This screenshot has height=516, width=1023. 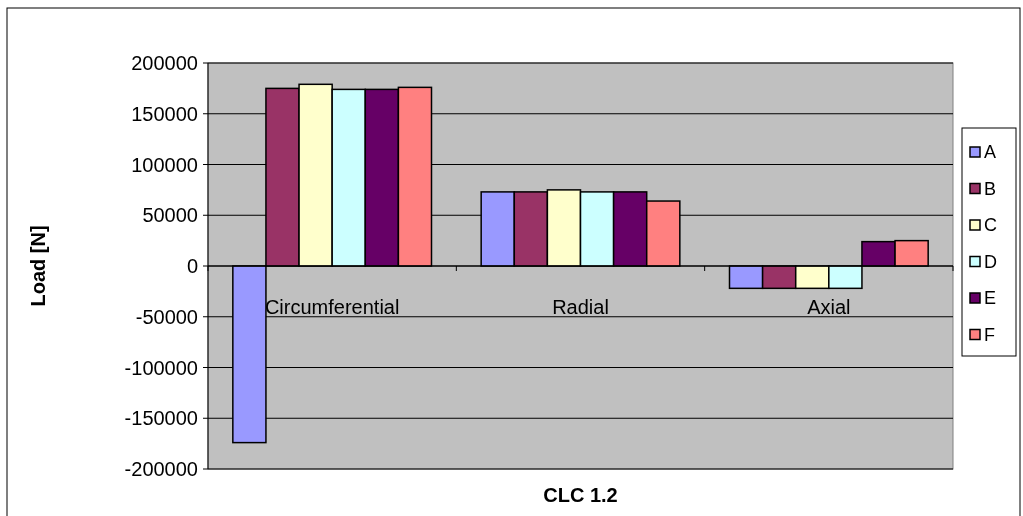 I want to click on legend-label: F, so click(x=989, y=334).